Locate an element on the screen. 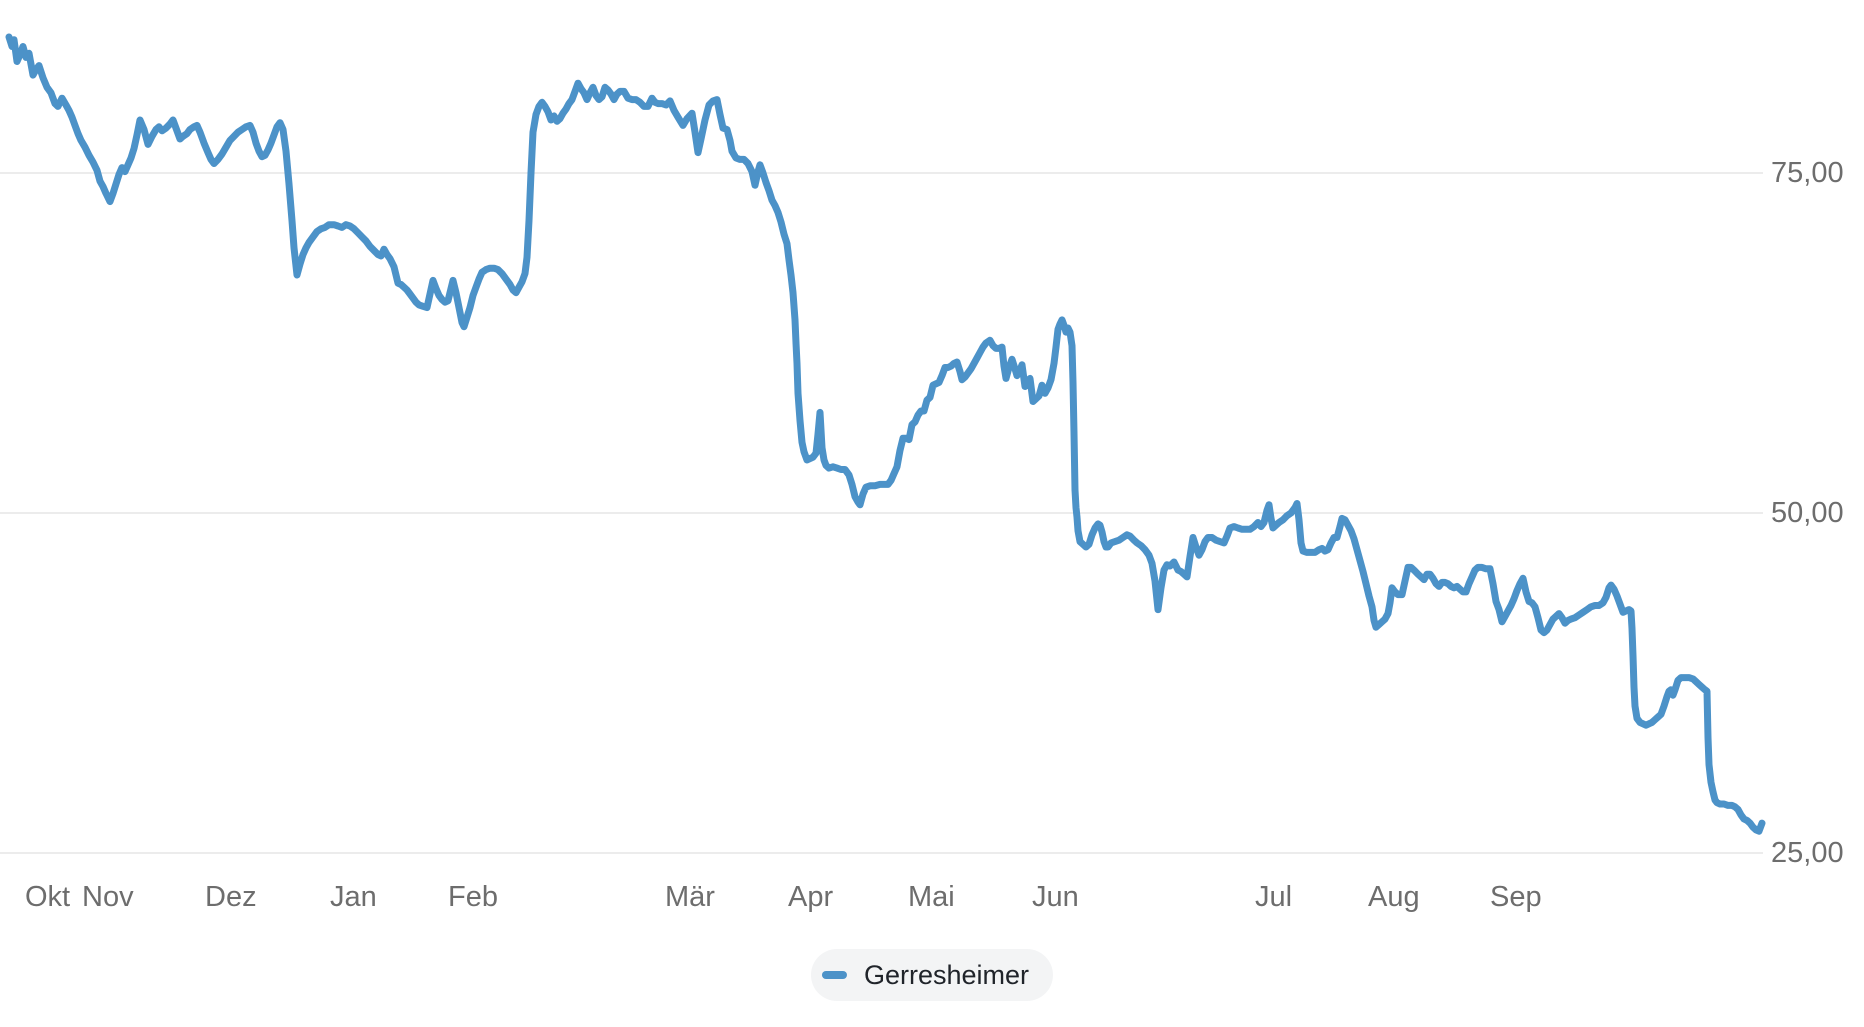  x-axis-label-jul: Jul is located at coordinates (1274, 897).